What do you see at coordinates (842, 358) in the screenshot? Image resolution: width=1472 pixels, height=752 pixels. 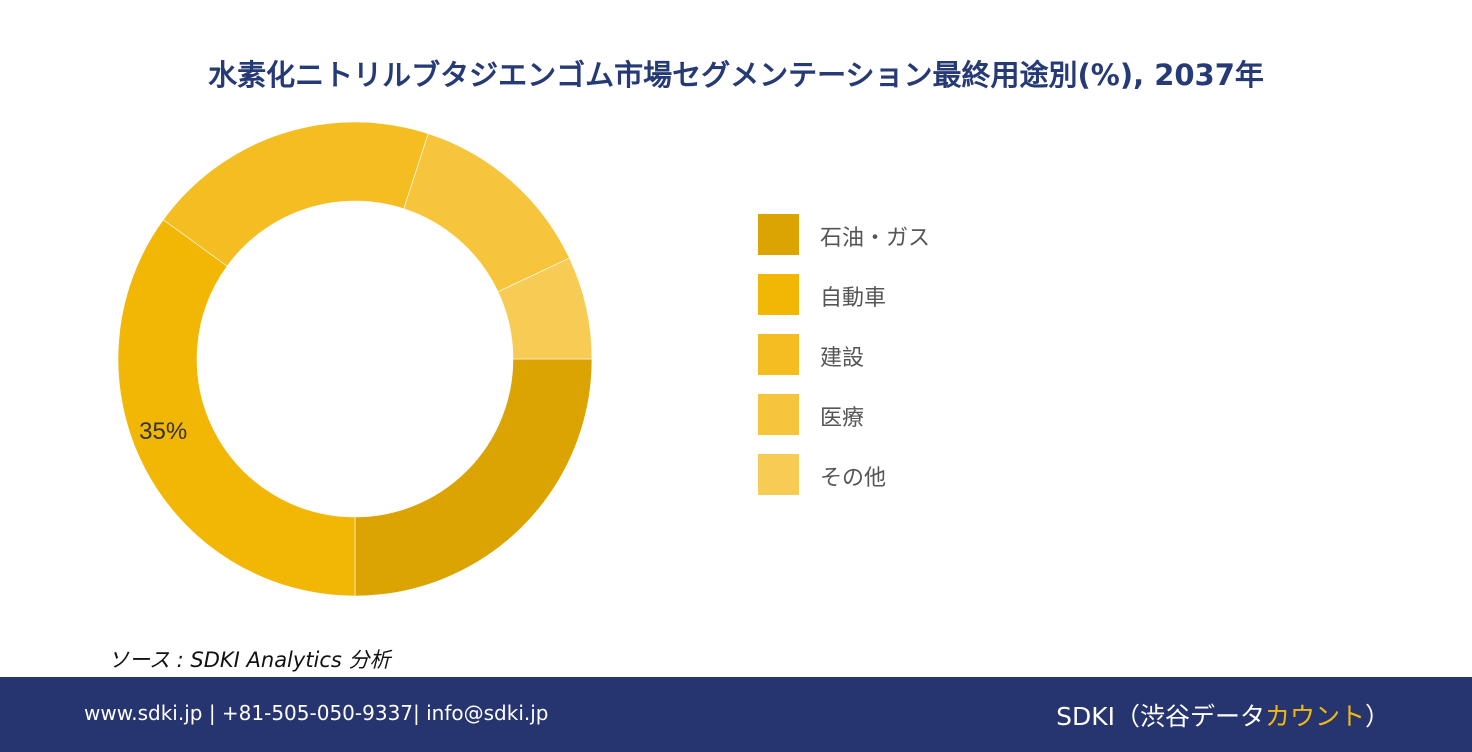 I see `legend-label: 建設` at bounding box center [842, 358].